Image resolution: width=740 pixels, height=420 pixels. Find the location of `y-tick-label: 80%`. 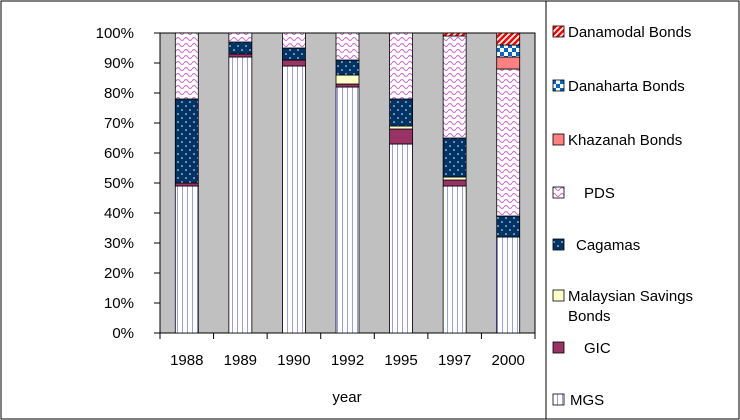

y-tick-label: 80% is located at coordinates (119, 93).